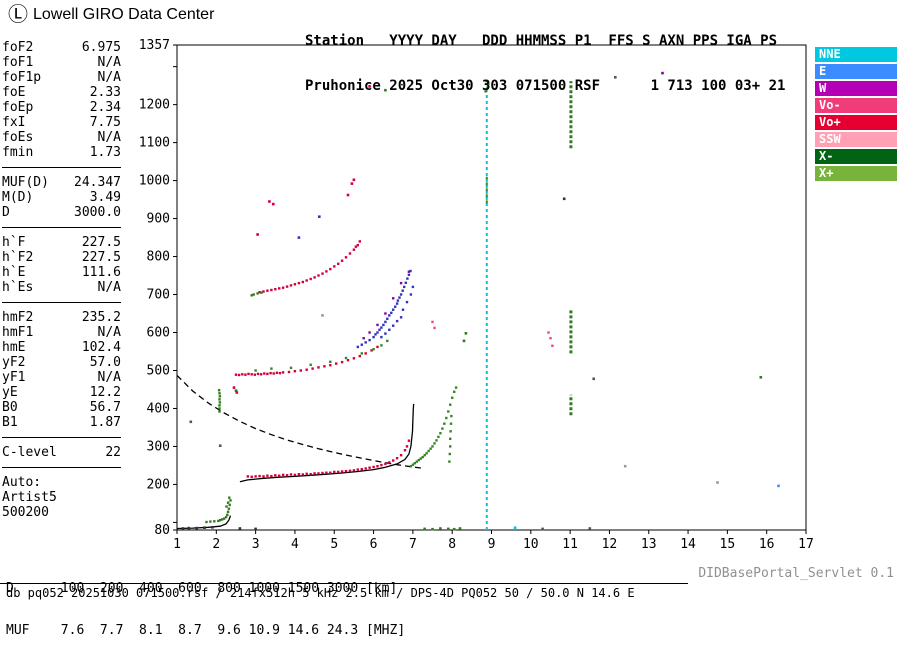  What do you see at coordinates (158, 484) in the screenshot?
I see `svg-text: 200` at bounding box center [158, 484].